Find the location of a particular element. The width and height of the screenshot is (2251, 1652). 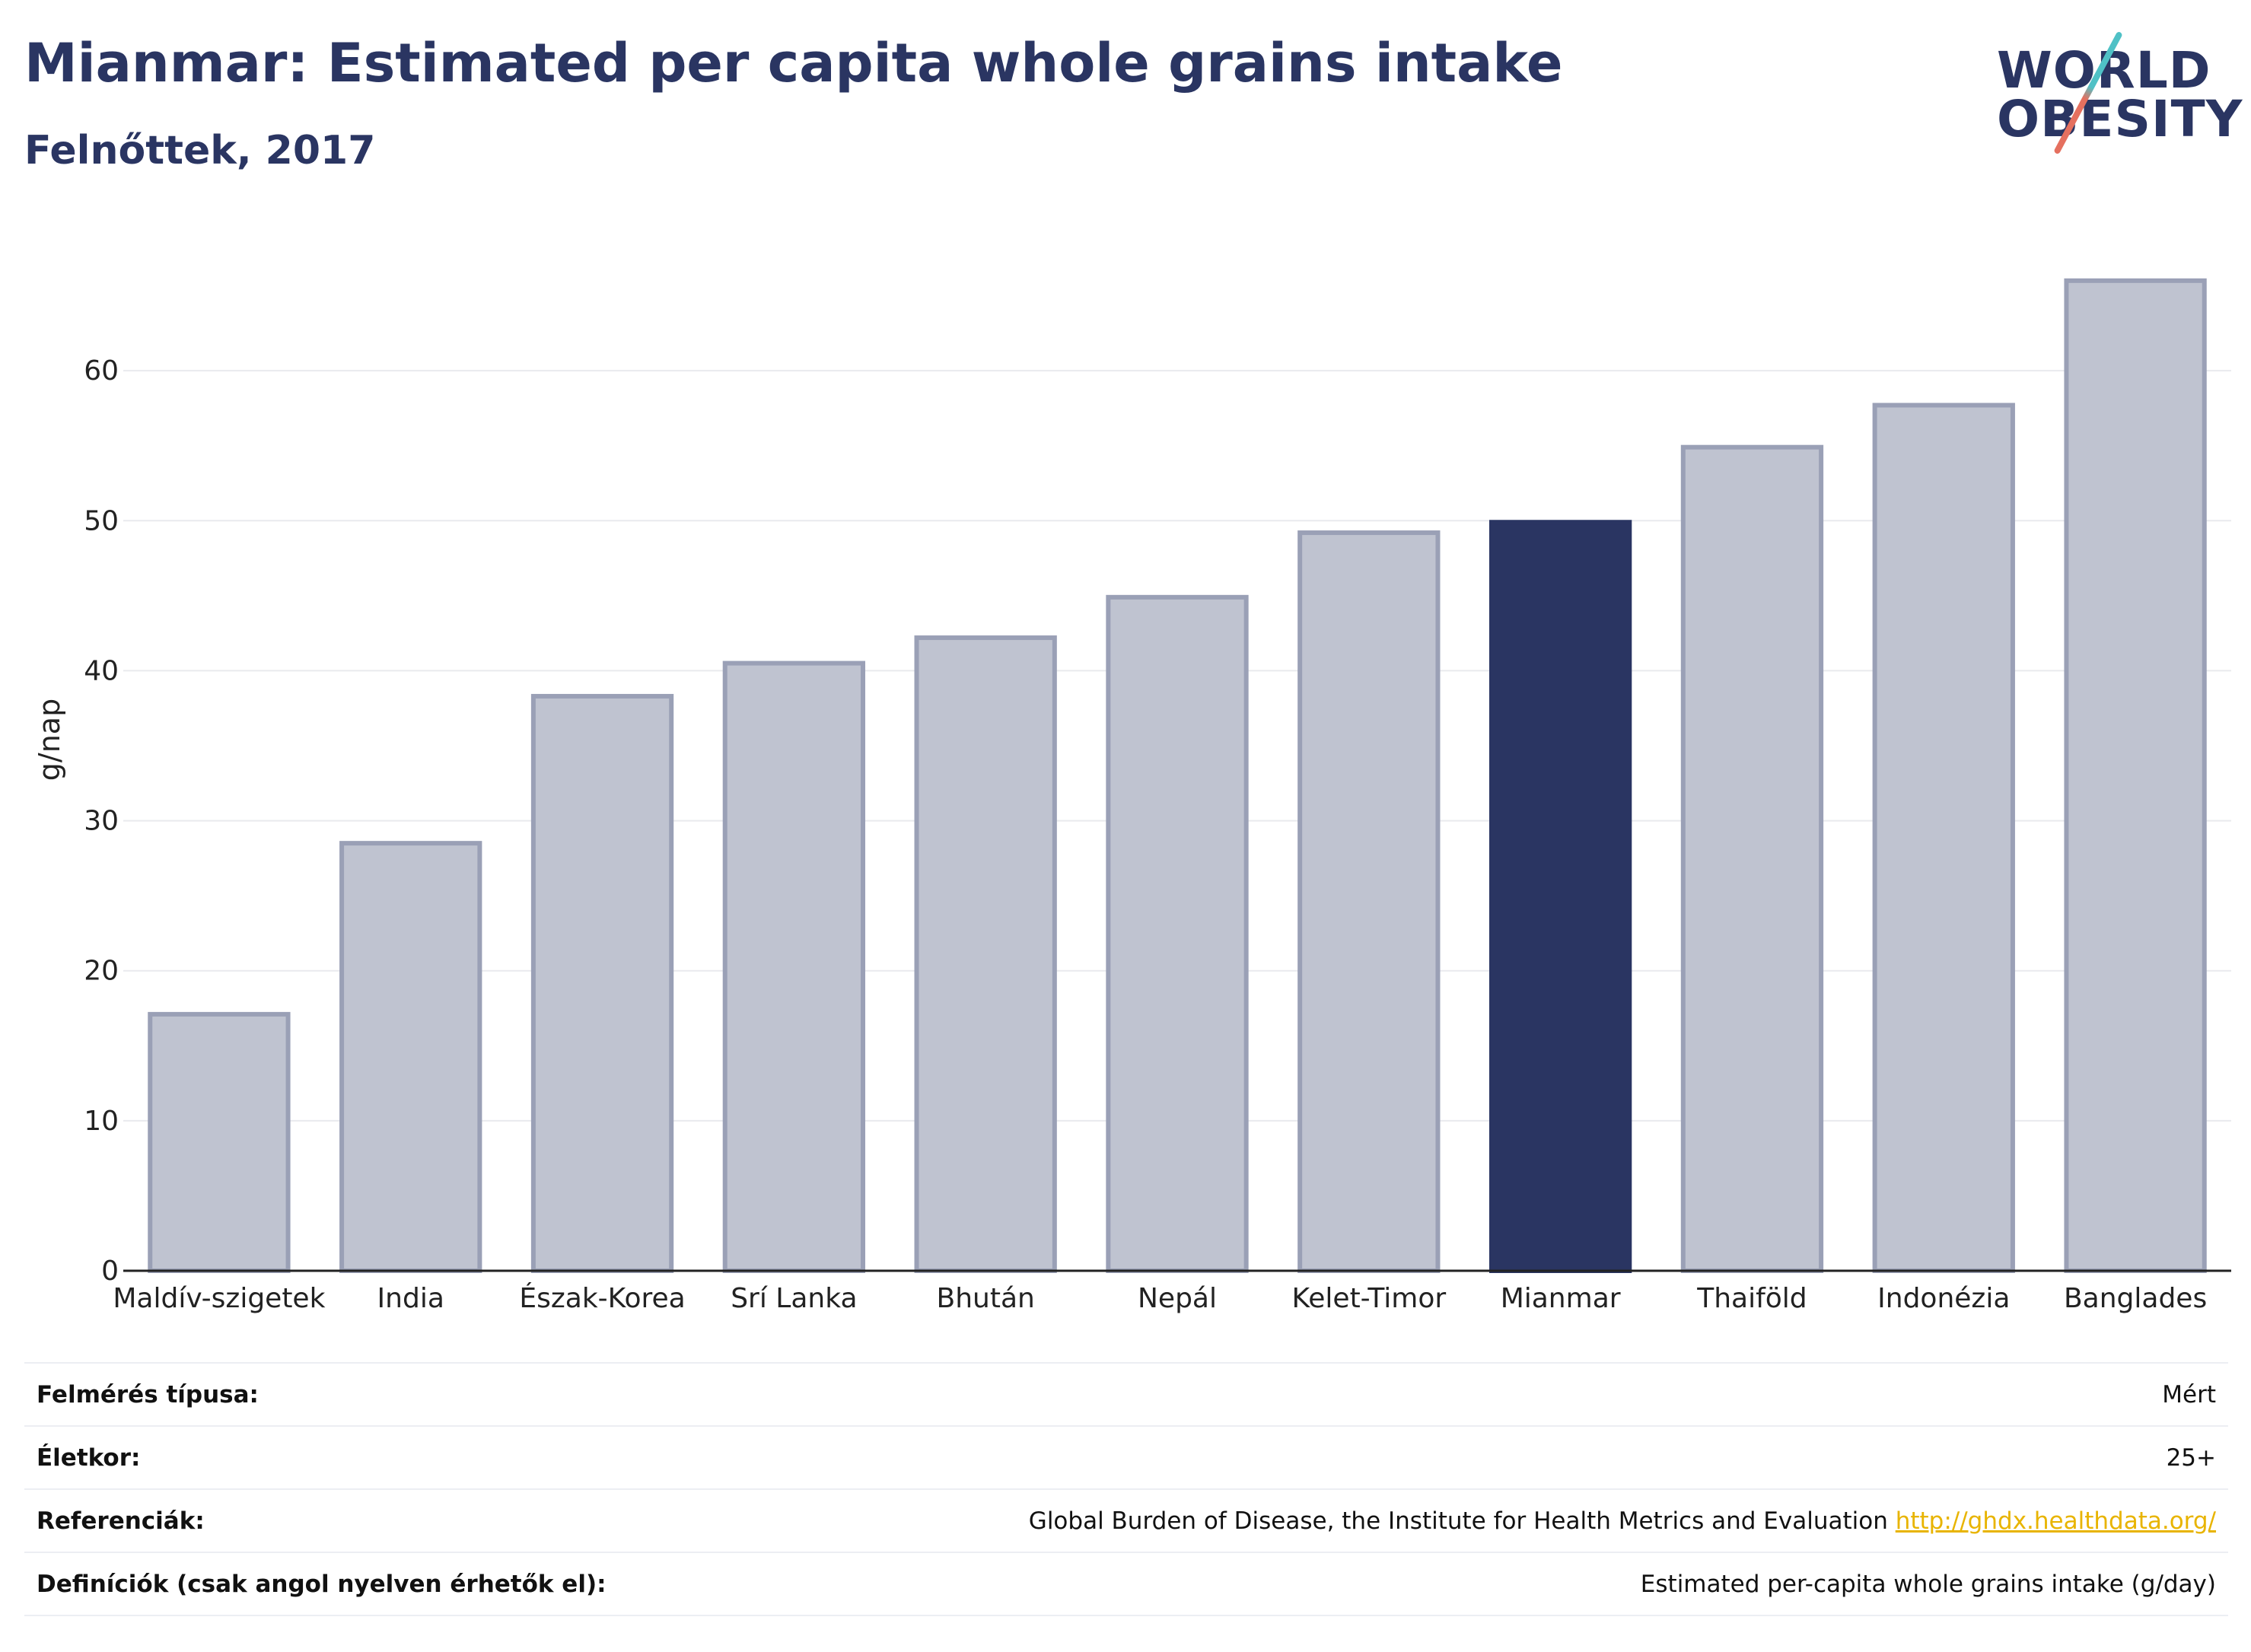

info-key: Életkor: is located at coordinates (89, 1458).